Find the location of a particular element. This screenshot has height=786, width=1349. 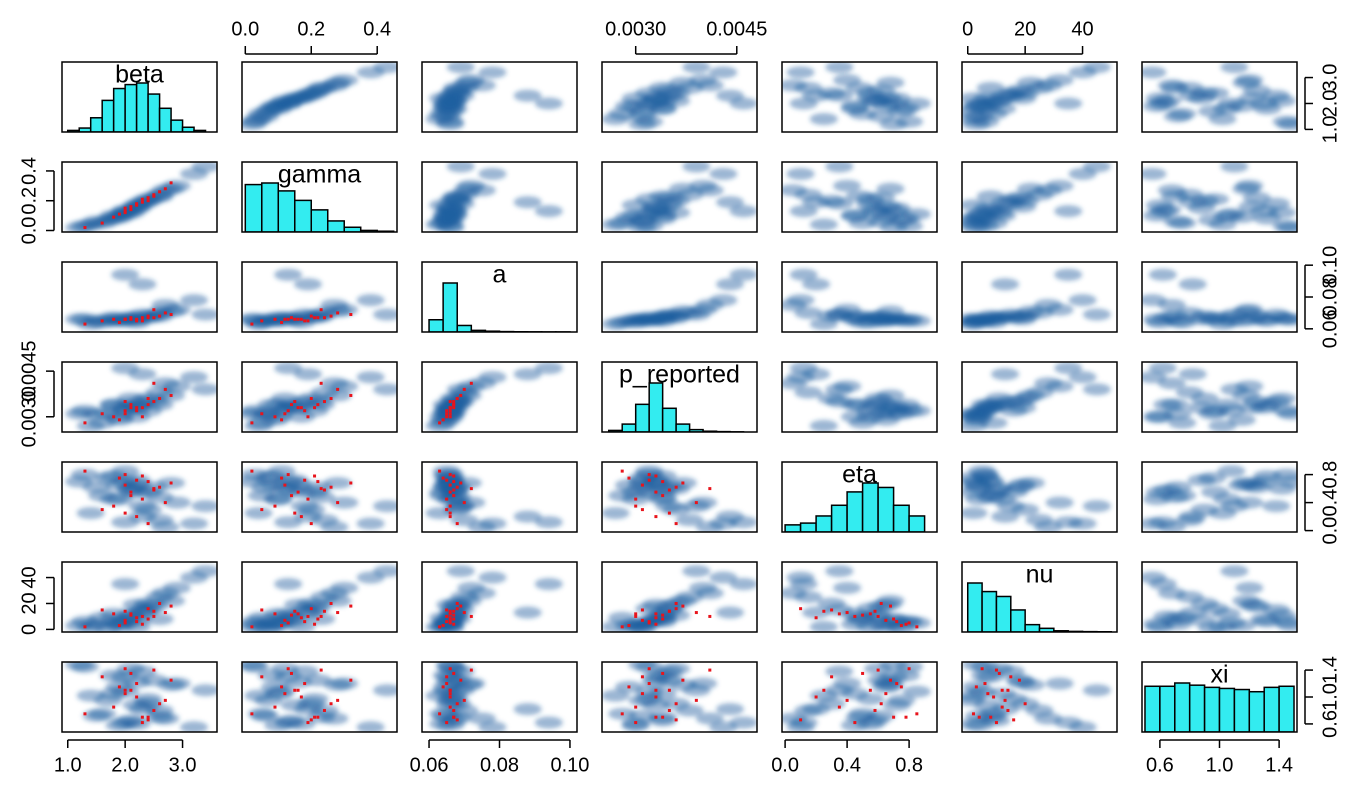

panel: a is located at coordinates (499, 297).